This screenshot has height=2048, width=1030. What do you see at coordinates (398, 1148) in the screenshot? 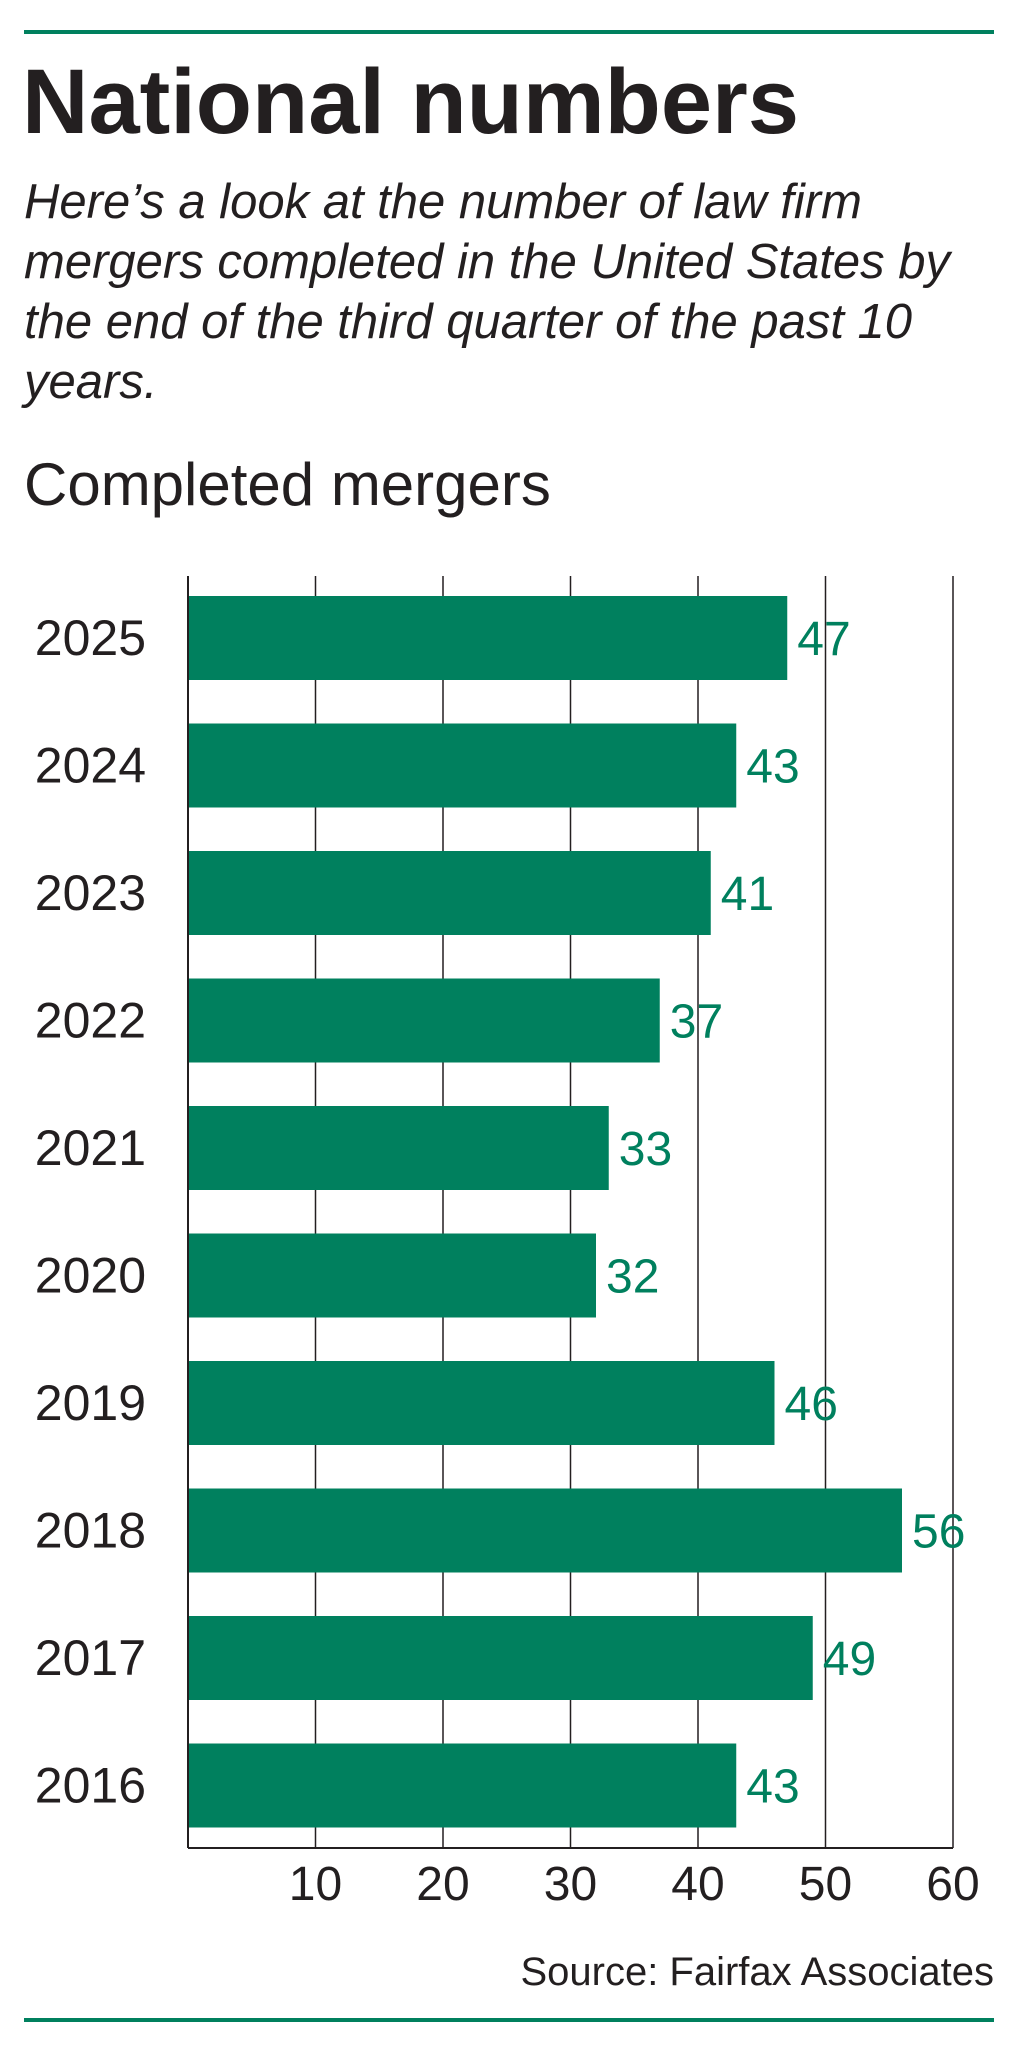
I see `bar-2021` at bounding box center [398, 1148].